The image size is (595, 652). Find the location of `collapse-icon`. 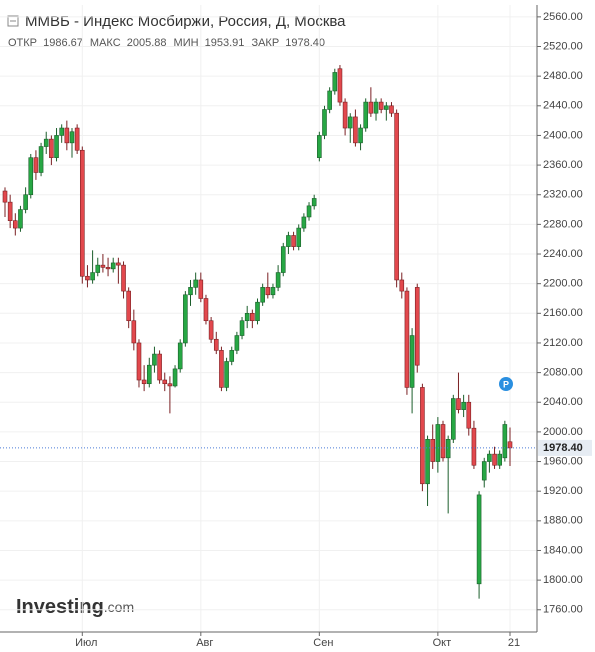

collapse-icon is located at coordinates (13, 21).